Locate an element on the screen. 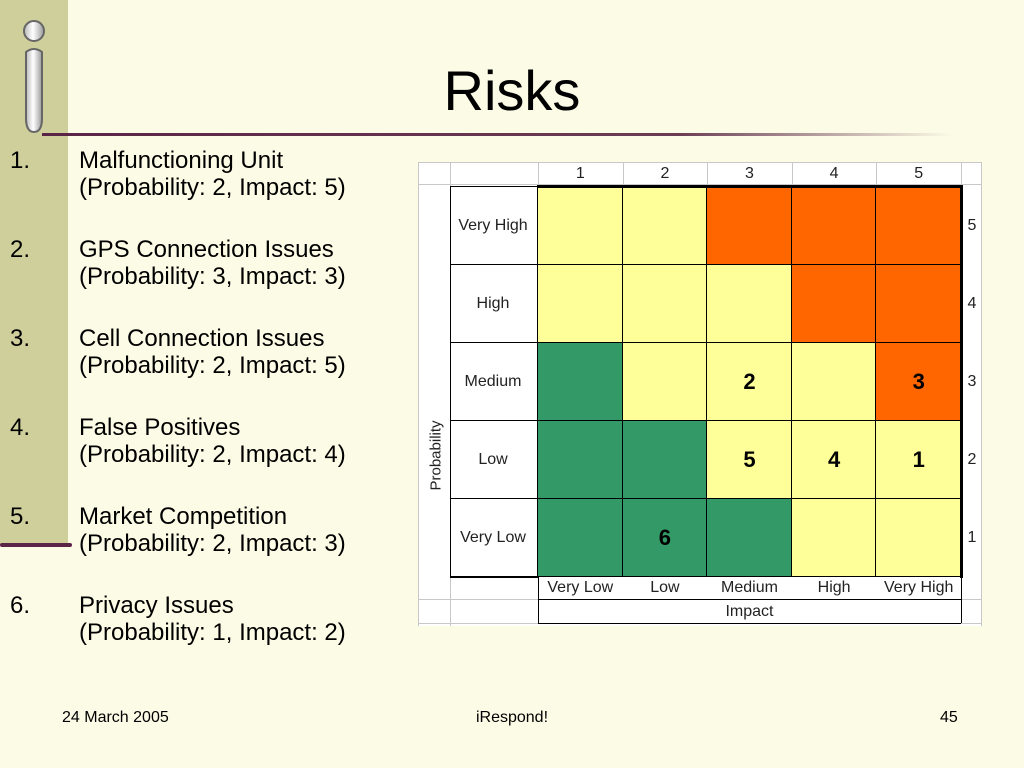 The image size is (1024, 768). probability-level-label: Low is located at coordinates (493, 459).